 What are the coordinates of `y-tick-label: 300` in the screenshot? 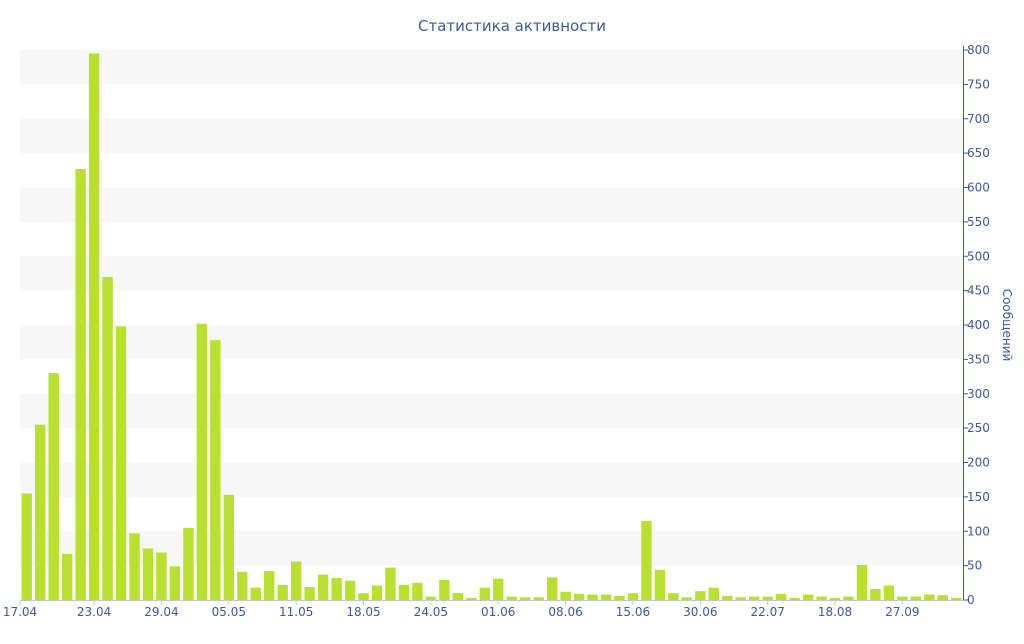 It's located at (978, 394).